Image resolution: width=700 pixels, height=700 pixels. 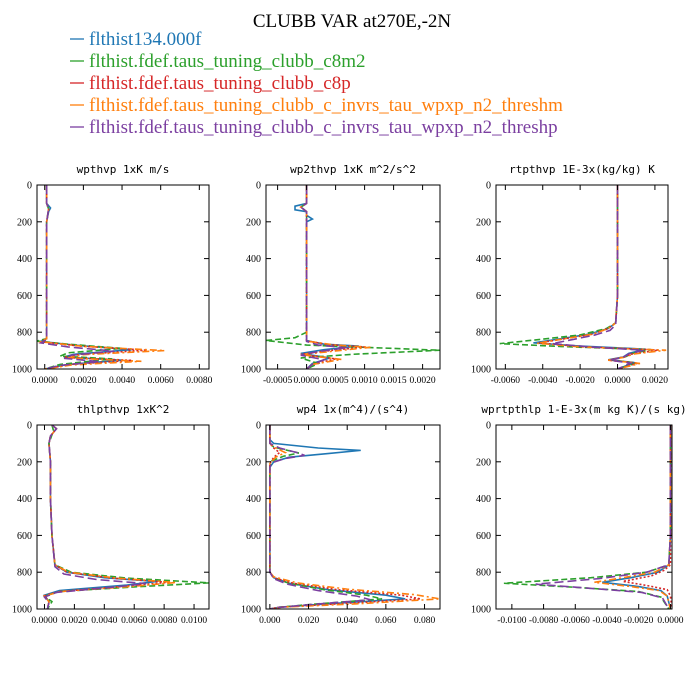 I want to click on x-tick-label: -0.0060, so click(x=576, y=621).